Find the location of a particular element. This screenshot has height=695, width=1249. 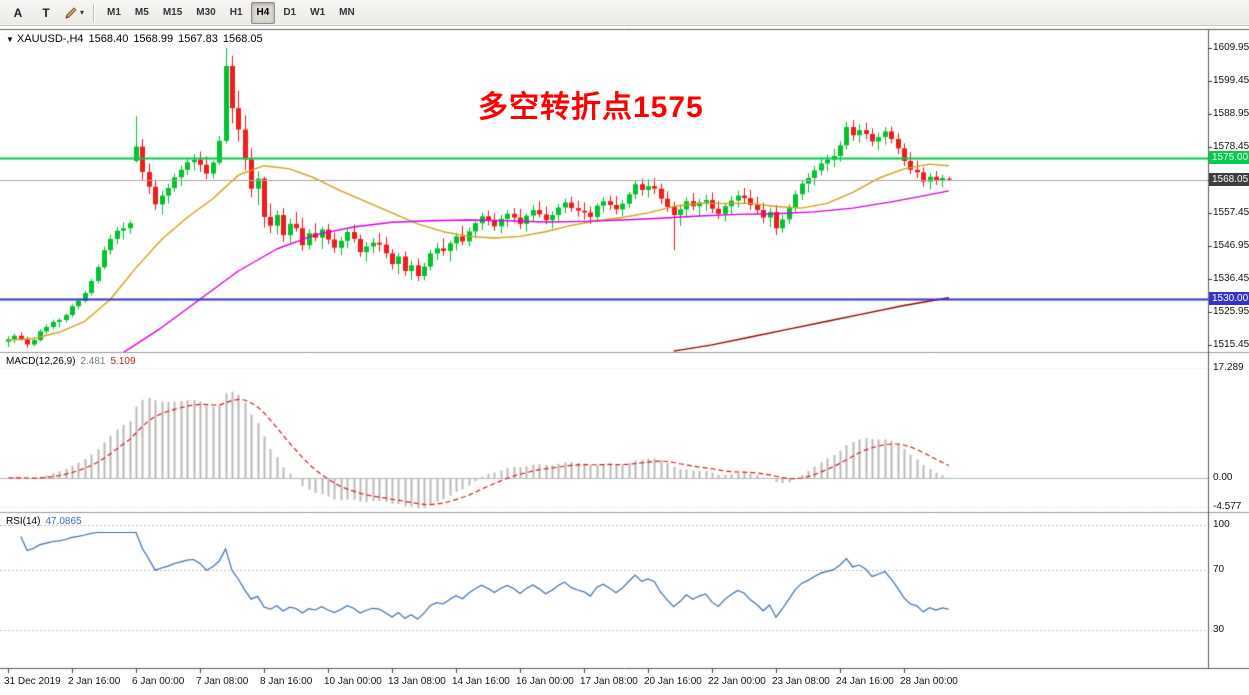

pencil-icon is located at coordinates (71, 12).